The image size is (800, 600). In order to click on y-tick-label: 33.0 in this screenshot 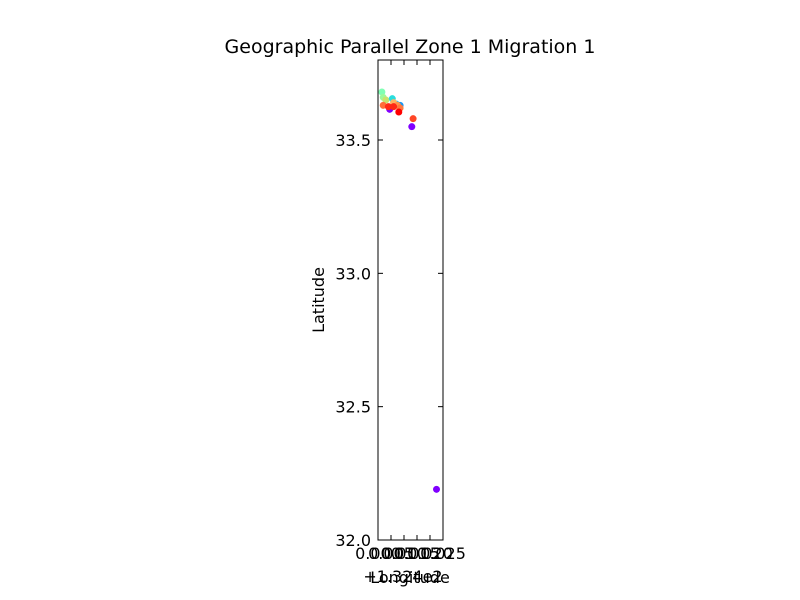, I will do `click(353, 273)`.